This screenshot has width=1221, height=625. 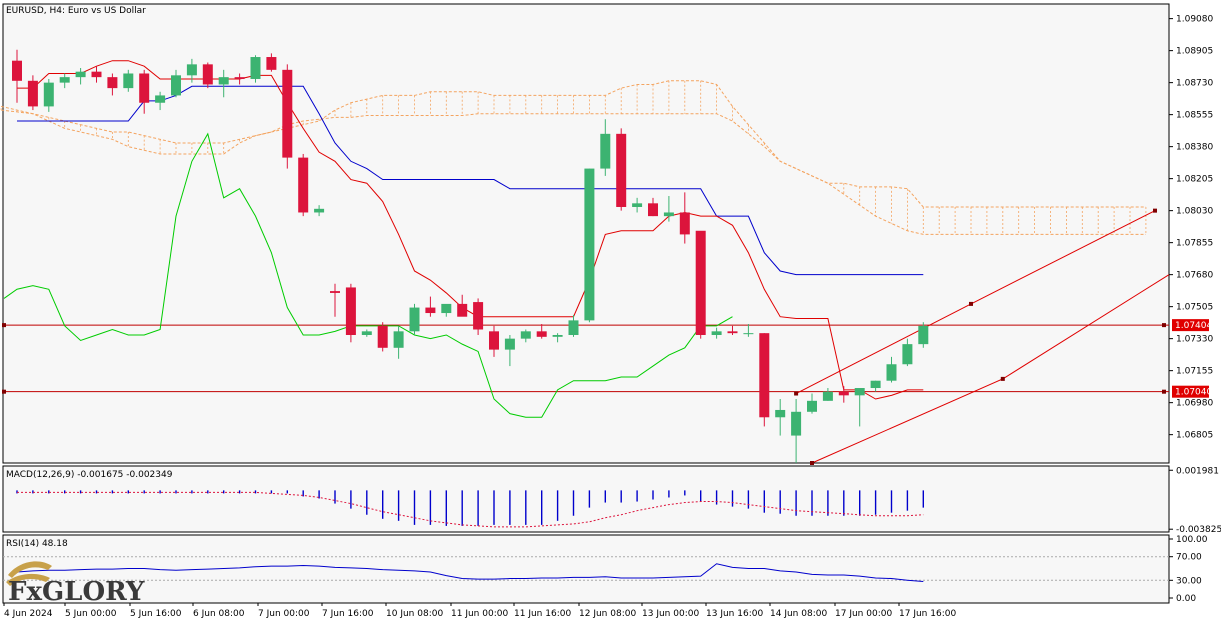 What do you see at coordinates (470, 572) in the screenshot?
I see `rsi-line` at bounding box center [470, 572].